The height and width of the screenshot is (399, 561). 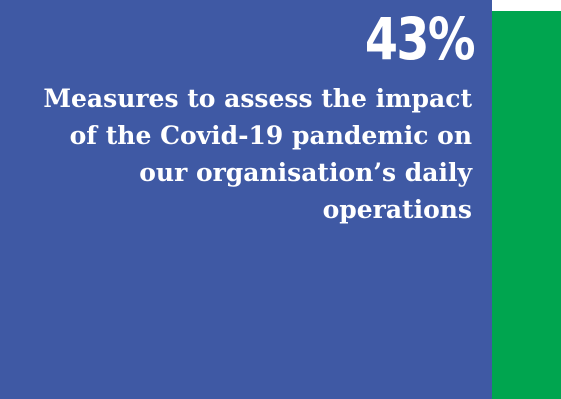 I want to click on stat-caption-line-3: our organisation’s daily, so click(x=305, y=172).